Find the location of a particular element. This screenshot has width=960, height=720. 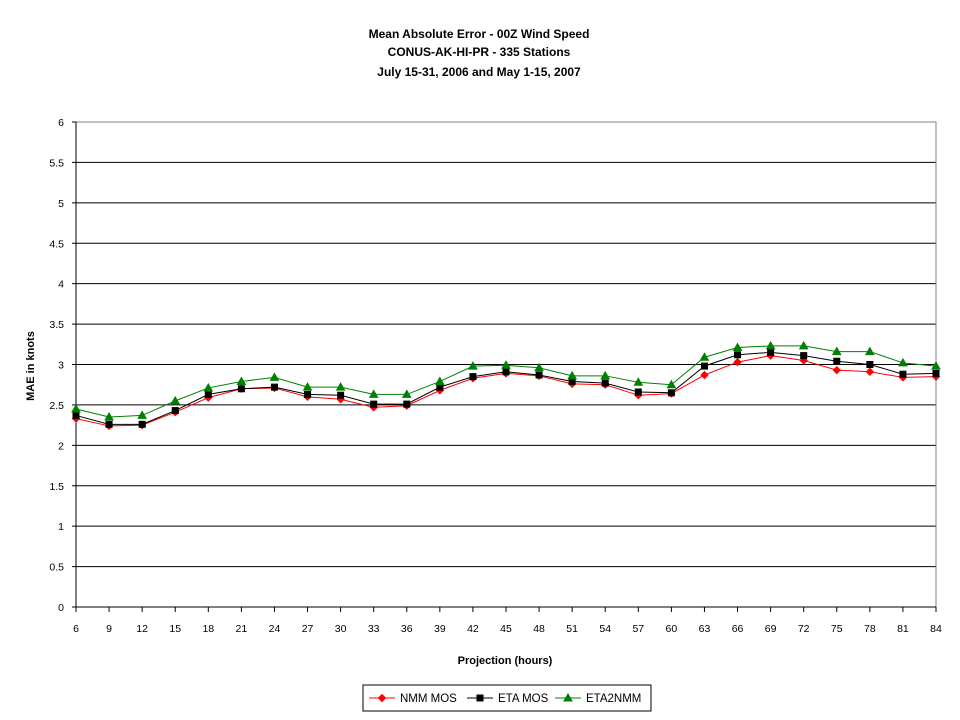

x-tick-label: 84 is located at coordinates (936, 629).